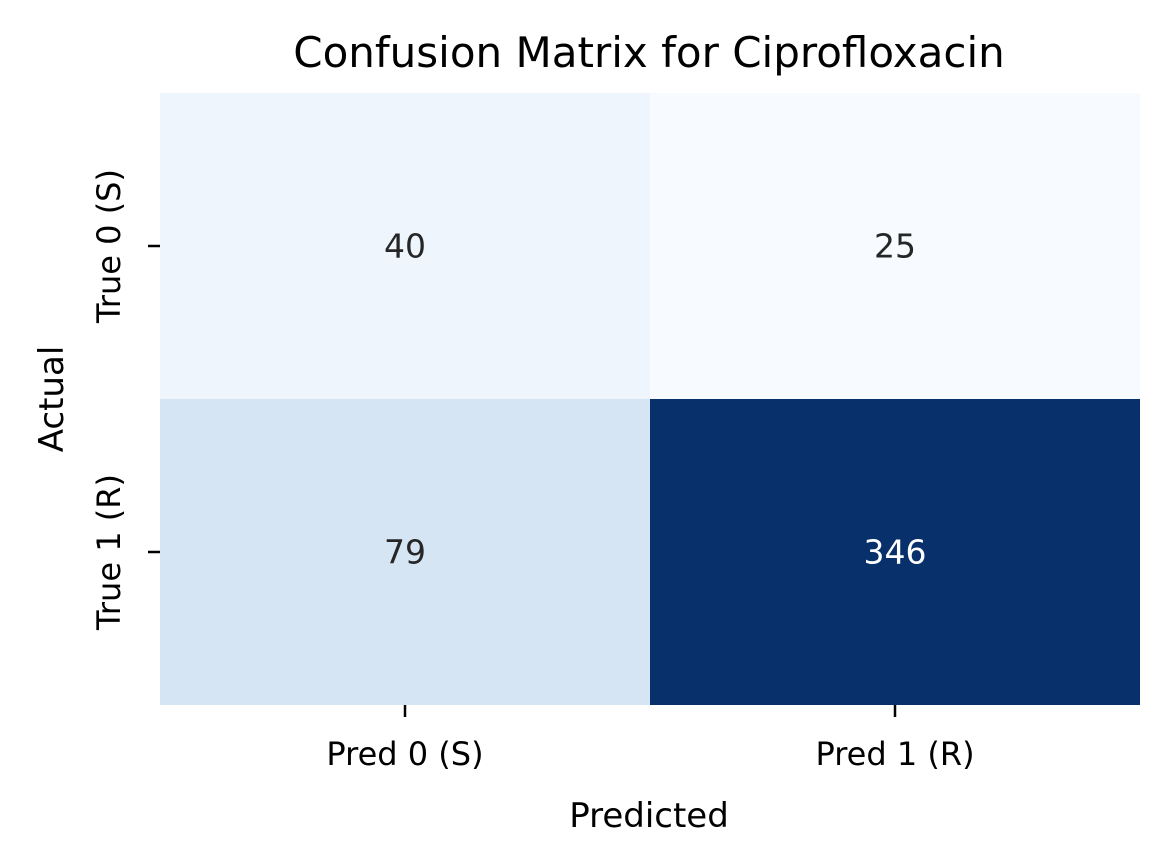 The width and height of the screenshot is (1170, 866). I want to click on heatmap-cell-label-r0-c1: 25, so click(895, 246).